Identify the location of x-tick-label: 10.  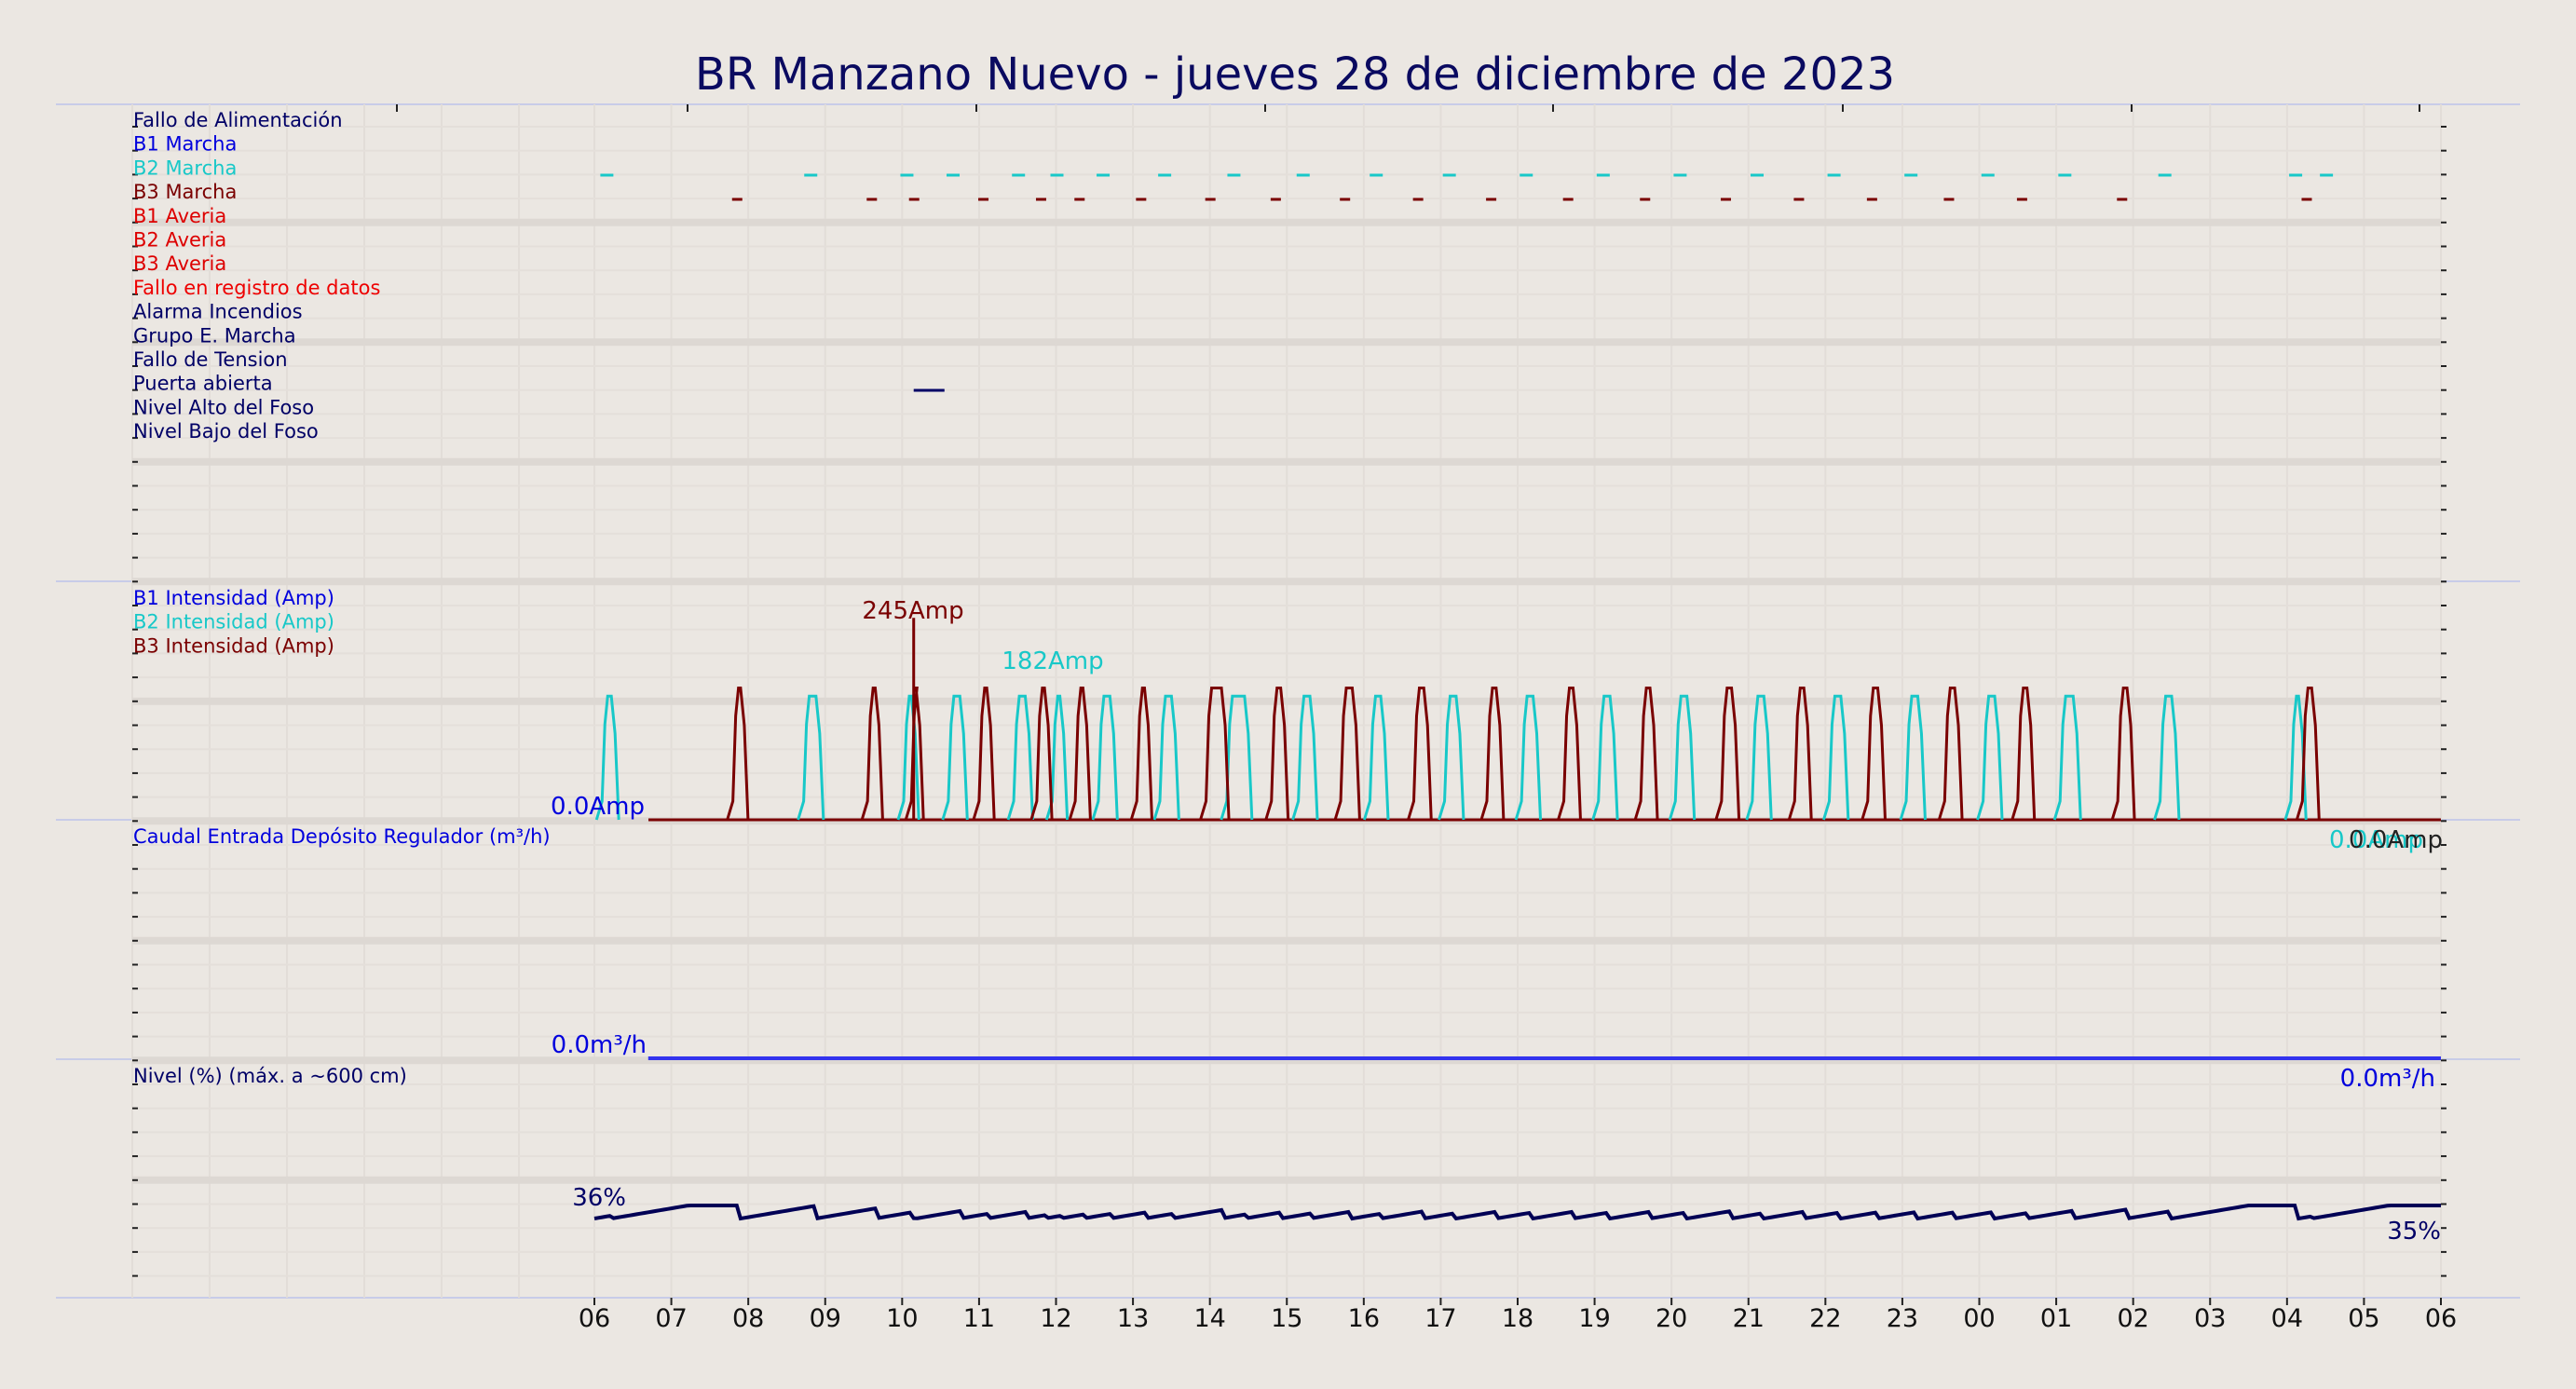
(902, 1318).